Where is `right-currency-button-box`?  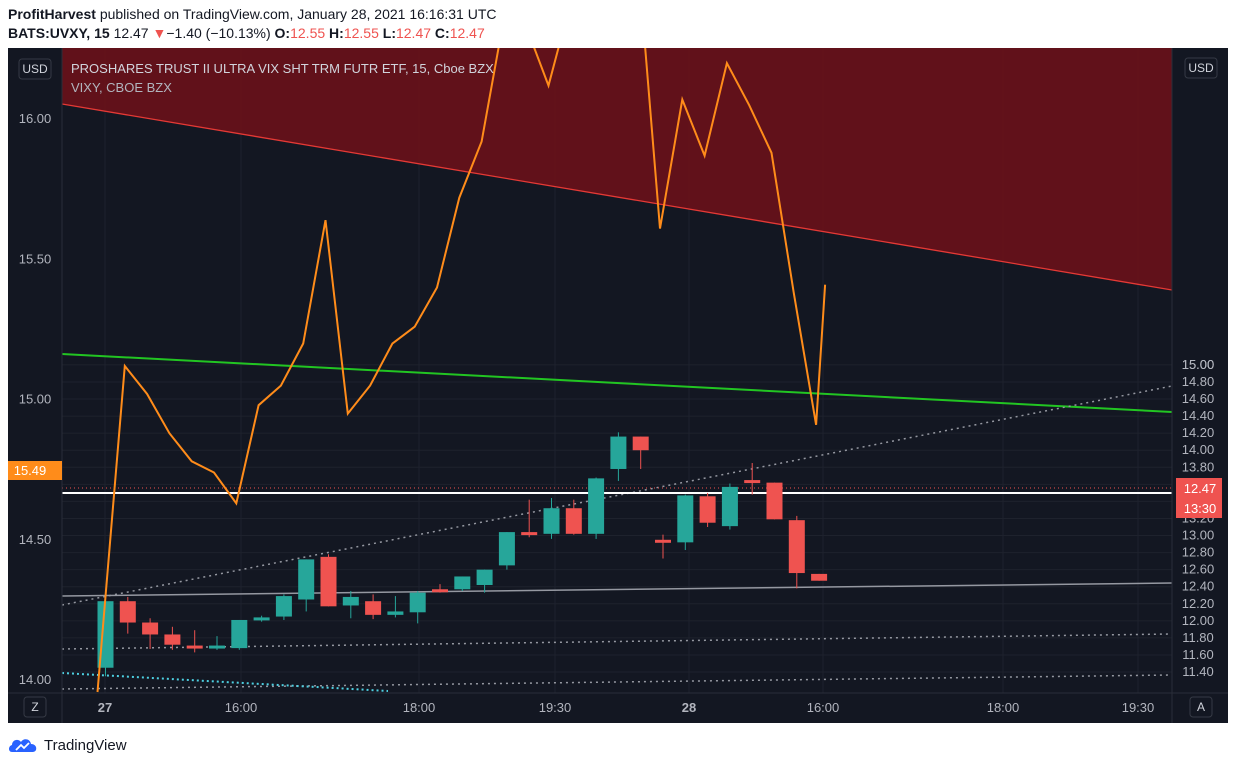 right-currency-button-box is located at coordinates (1201, 68).